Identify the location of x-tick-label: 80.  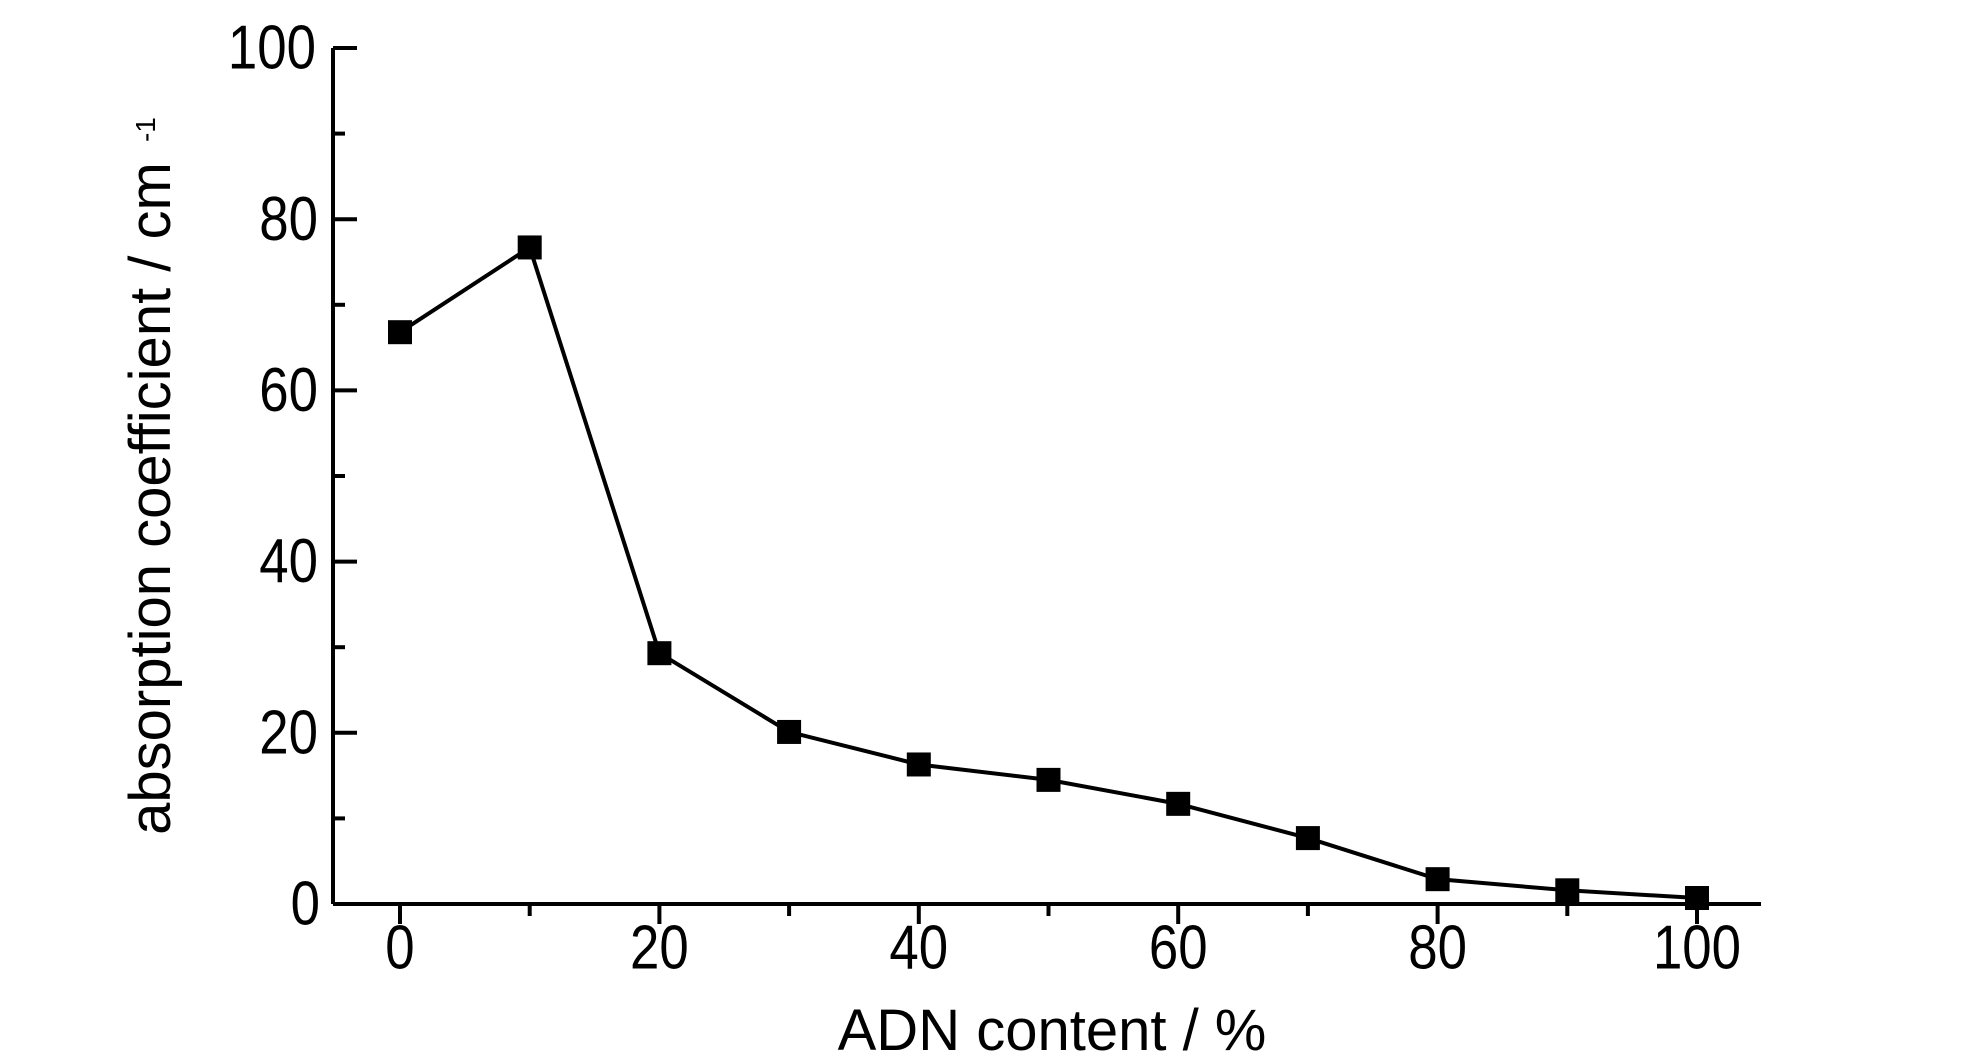
(1437, 948).